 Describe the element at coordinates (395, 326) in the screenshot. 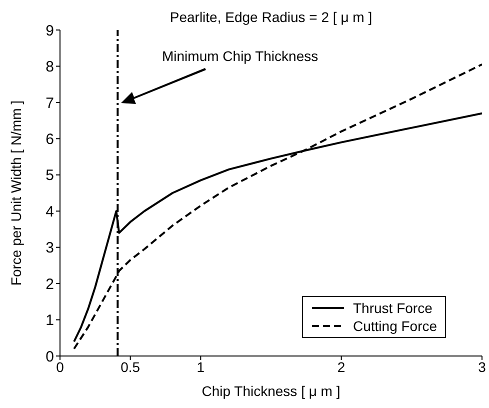

I see `legend-label: Cutting Force` at that location.